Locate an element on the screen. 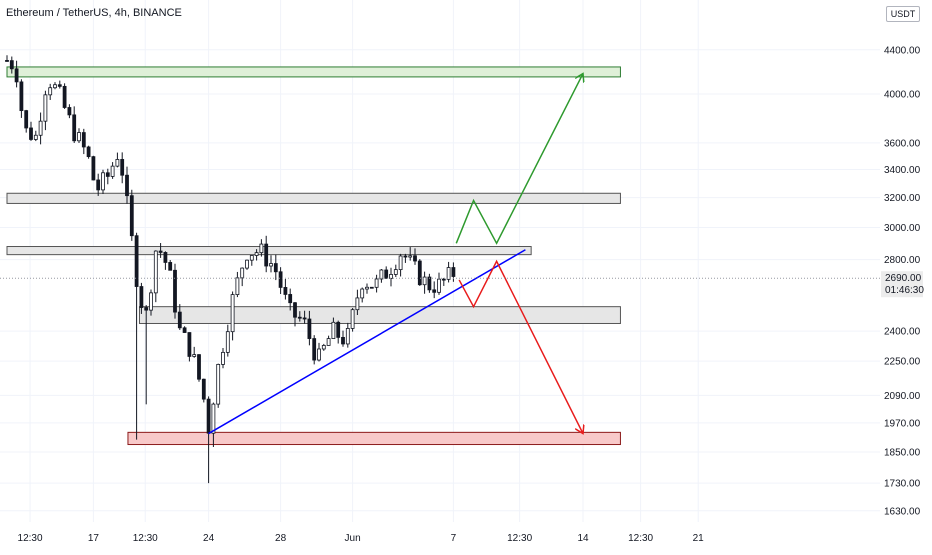 This screenshot has height=555, width=932. x-tick-label: 7 is located at coordinates (454, 538).